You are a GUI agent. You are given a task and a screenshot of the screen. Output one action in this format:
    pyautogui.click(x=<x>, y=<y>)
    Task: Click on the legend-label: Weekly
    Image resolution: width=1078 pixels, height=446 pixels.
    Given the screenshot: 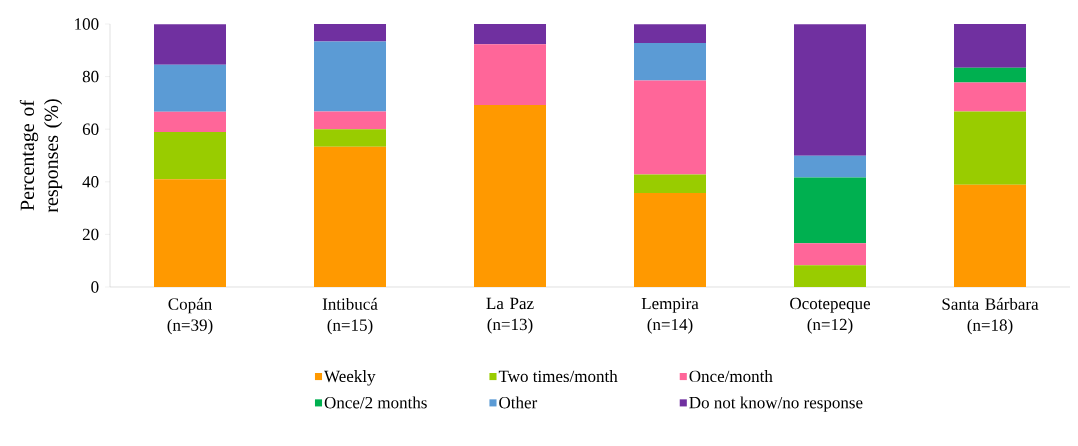 What is the action you would take?
    pyautogui.click(x=350, y=378)
    